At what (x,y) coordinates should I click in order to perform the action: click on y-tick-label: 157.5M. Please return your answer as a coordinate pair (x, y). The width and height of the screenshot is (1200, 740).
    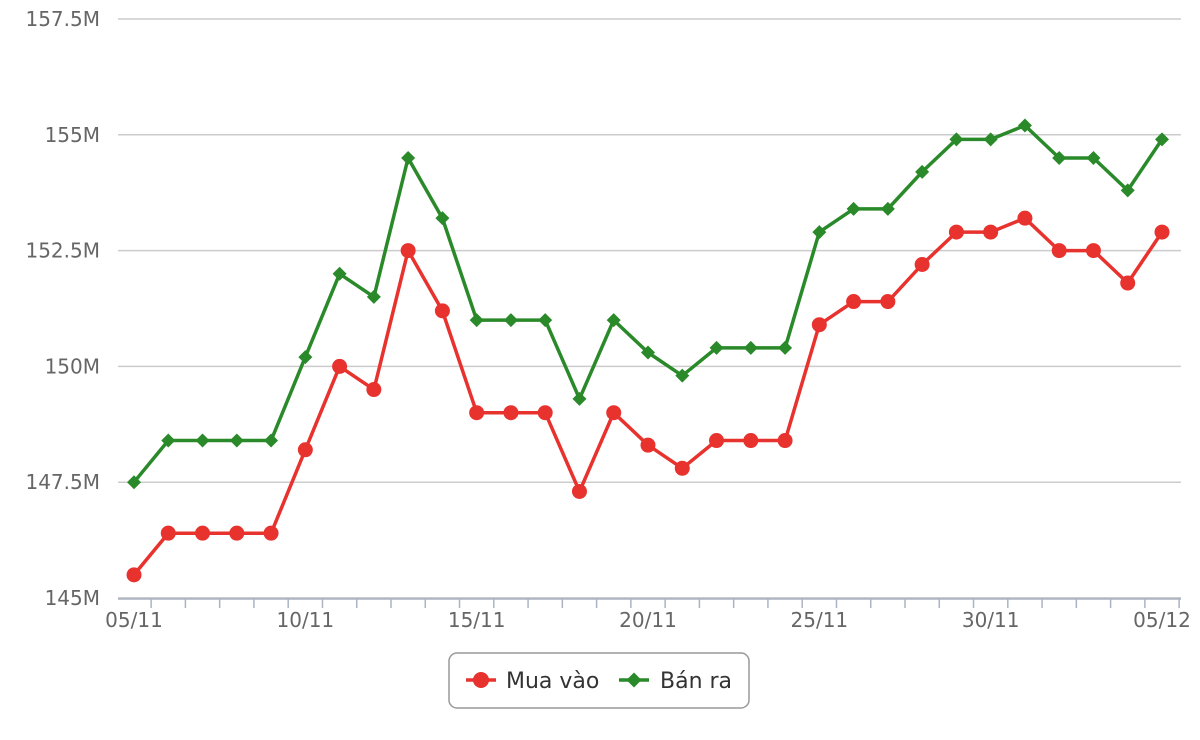
    Looking at the image, I should click on (62, 19).